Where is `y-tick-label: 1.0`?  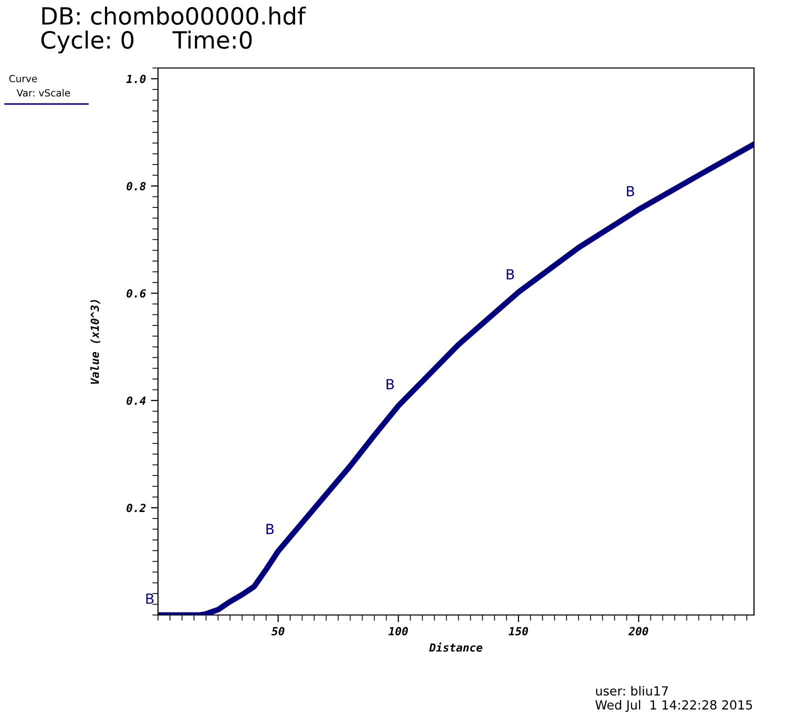
y-tick-label: 1.0 is located at coordinates (136, 79).